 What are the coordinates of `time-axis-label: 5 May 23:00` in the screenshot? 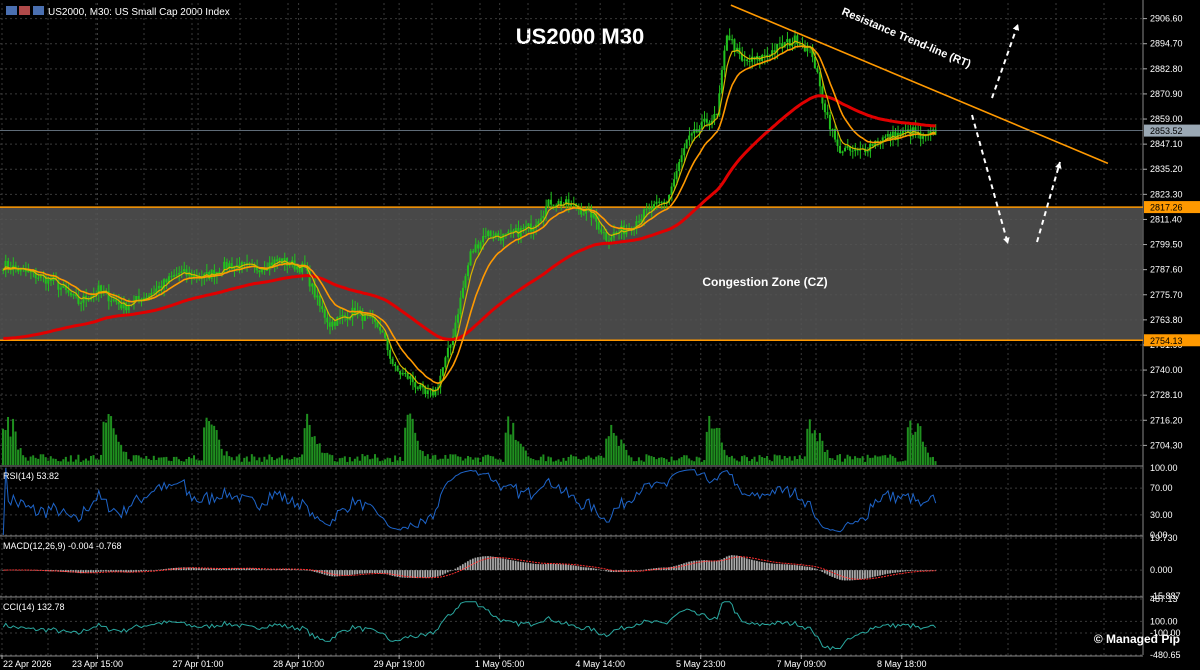 It's located at (701, 664).